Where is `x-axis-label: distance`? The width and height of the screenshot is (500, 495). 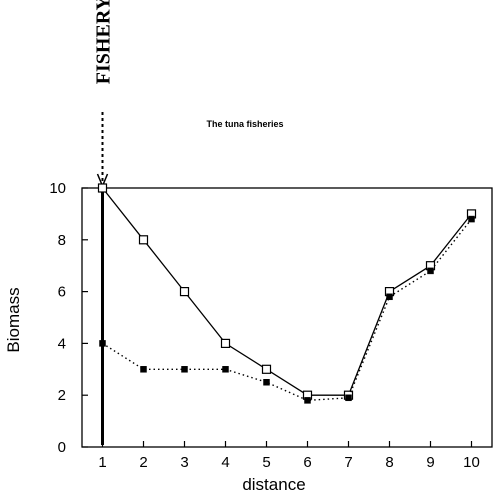
x-axis-label: distance is located at coordinates (273, 484).